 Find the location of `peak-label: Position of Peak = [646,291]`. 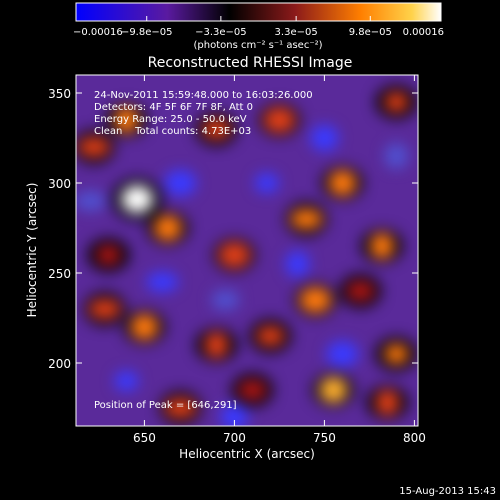

peak-label: Position of Peak = [646,291] is located at coordinates (165, 405).